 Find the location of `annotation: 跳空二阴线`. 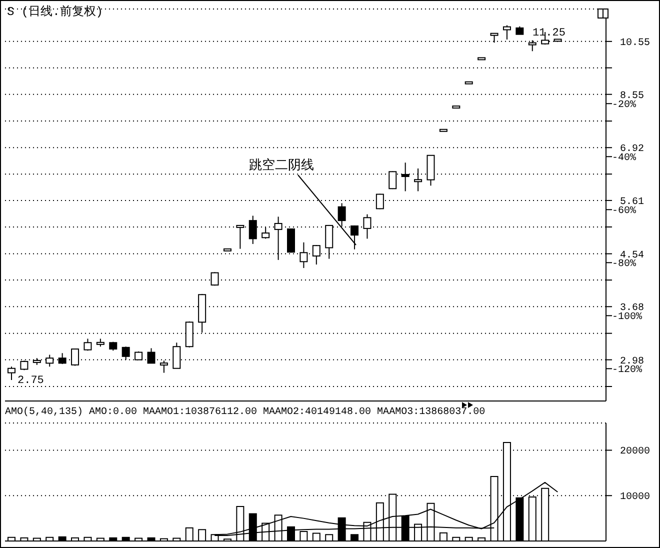

annotation: 跳空二阴线 is located at coordinates (281, 165).